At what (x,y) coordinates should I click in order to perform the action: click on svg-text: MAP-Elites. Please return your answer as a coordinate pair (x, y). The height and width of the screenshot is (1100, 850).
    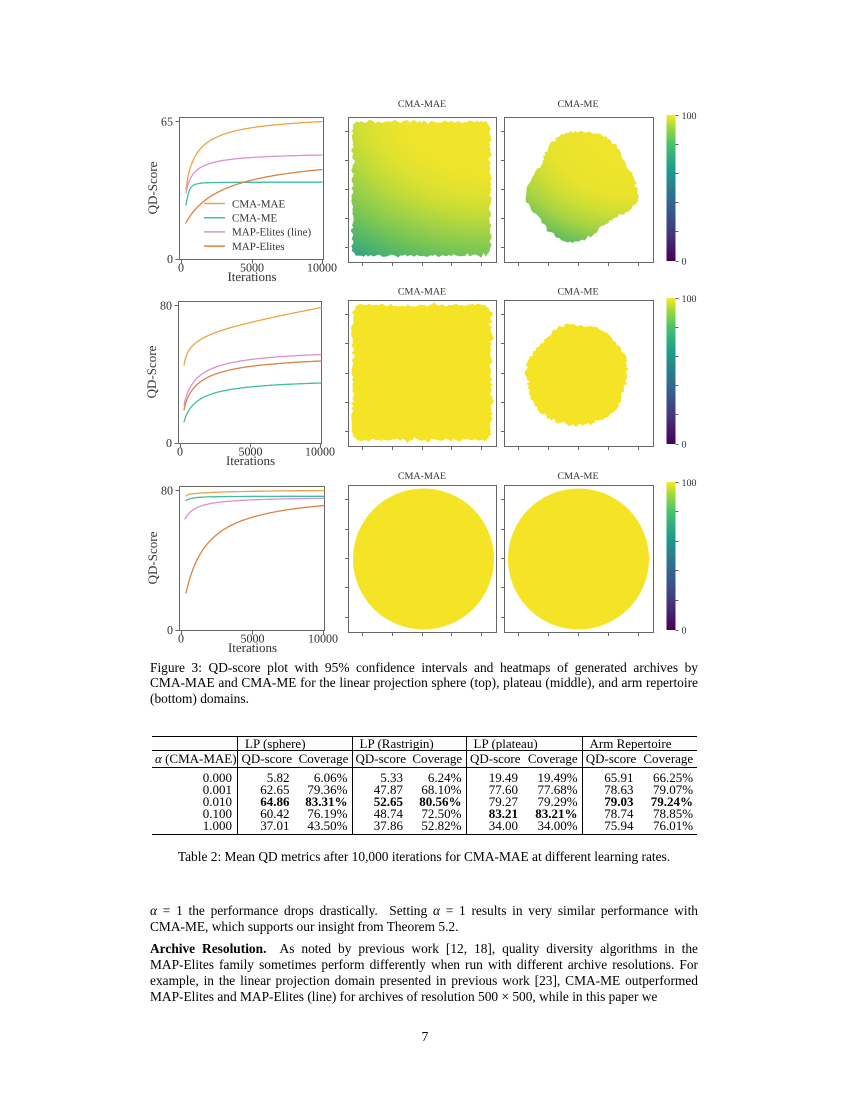
    Looking at the image, I should click on (258, 247).